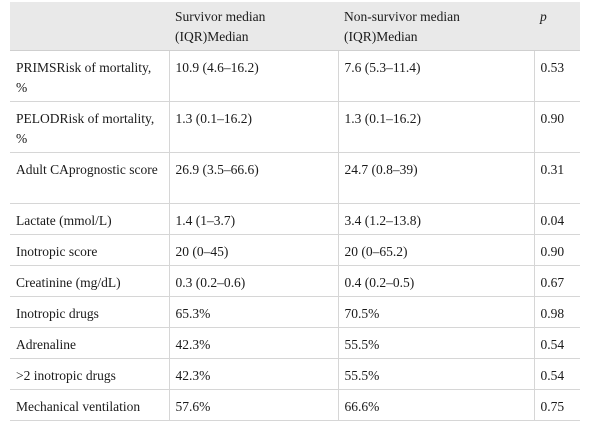 This screenshot has width=590, height=422. I want to click on header-variable, so click(89, 26).